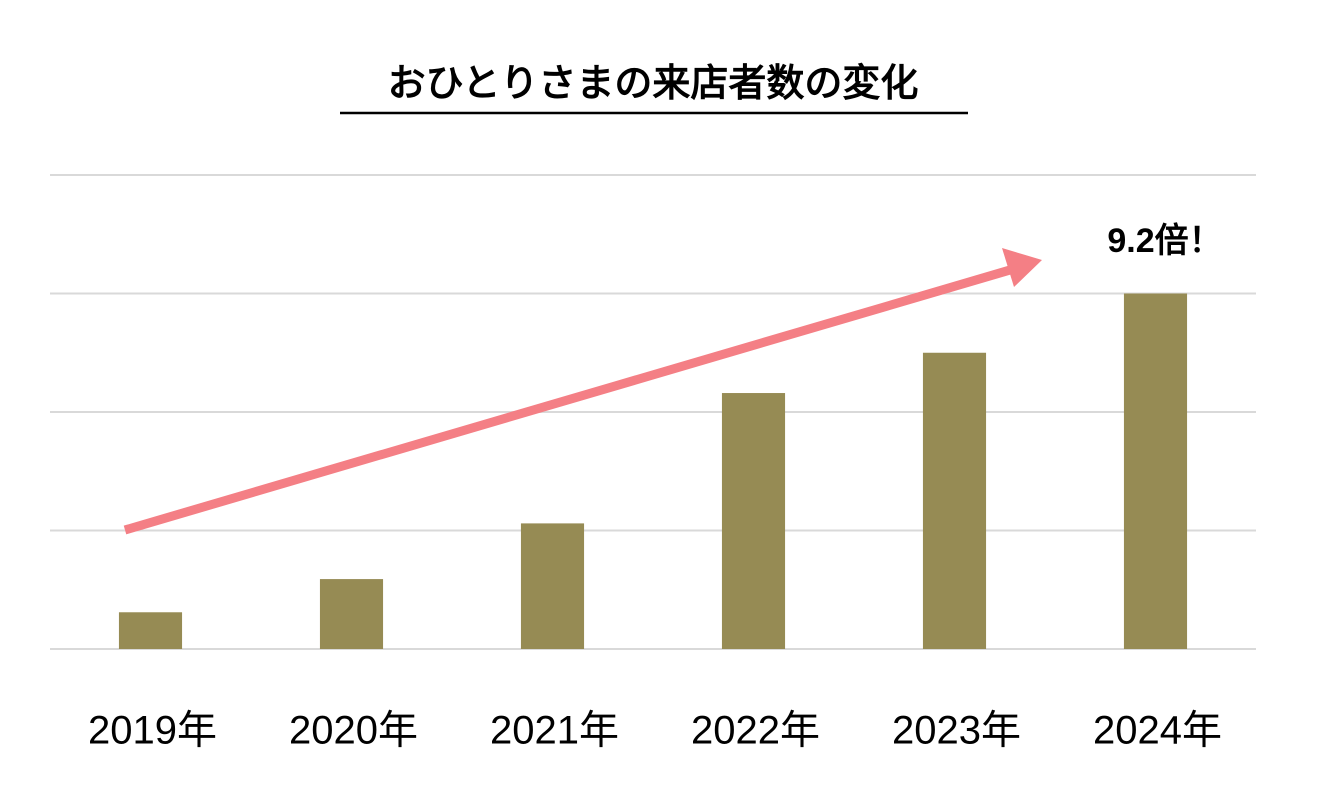 The image size is (1336, 799). I want to click on x-tick-label: 2020年, so click(353, 731).